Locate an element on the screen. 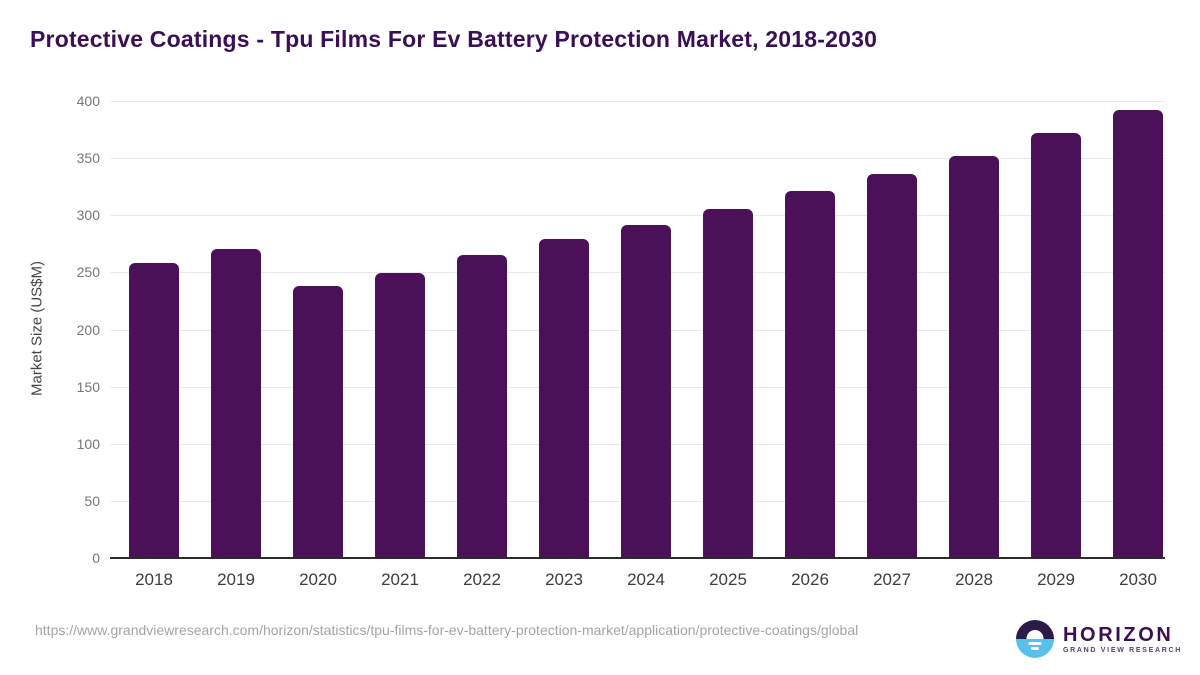  x-tick-label: 2021 is located at coordinates (400, 579).